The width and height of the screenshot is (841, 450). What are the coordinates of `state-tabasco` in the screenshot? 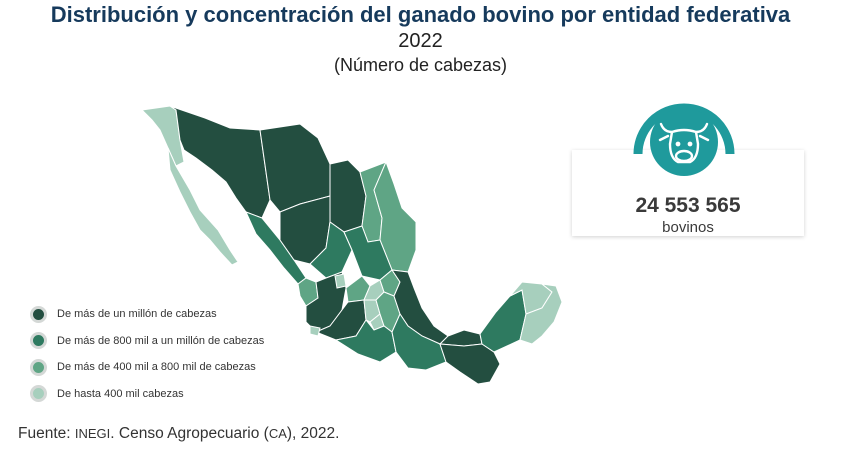 It's located at (460, 338).